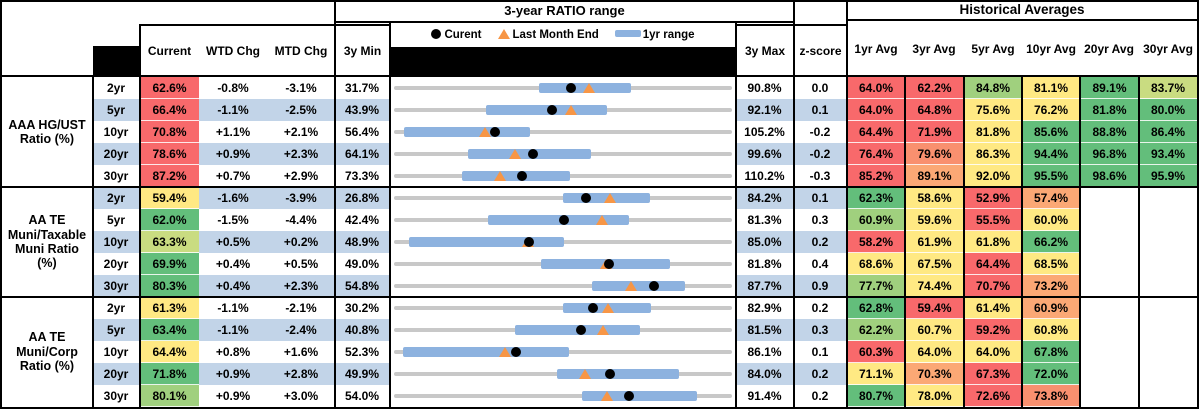  What do you see at coordinates (301, 286) in the screenshot?
I see `mtd-chg-cell: +2.3%` at bounding box center [301, 286].